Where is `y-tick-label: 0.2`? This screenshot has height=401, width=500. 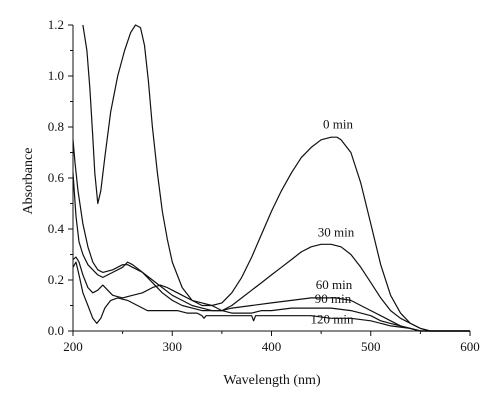 y-tick-label: 0.2 is located at coordinates (56, 279).